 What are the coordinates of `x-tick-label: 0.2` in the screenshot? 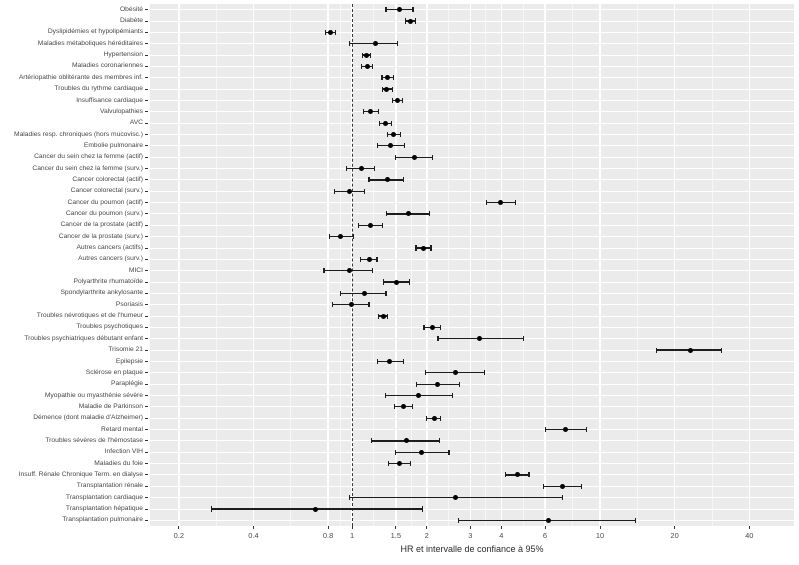 It's located at (179, 535).